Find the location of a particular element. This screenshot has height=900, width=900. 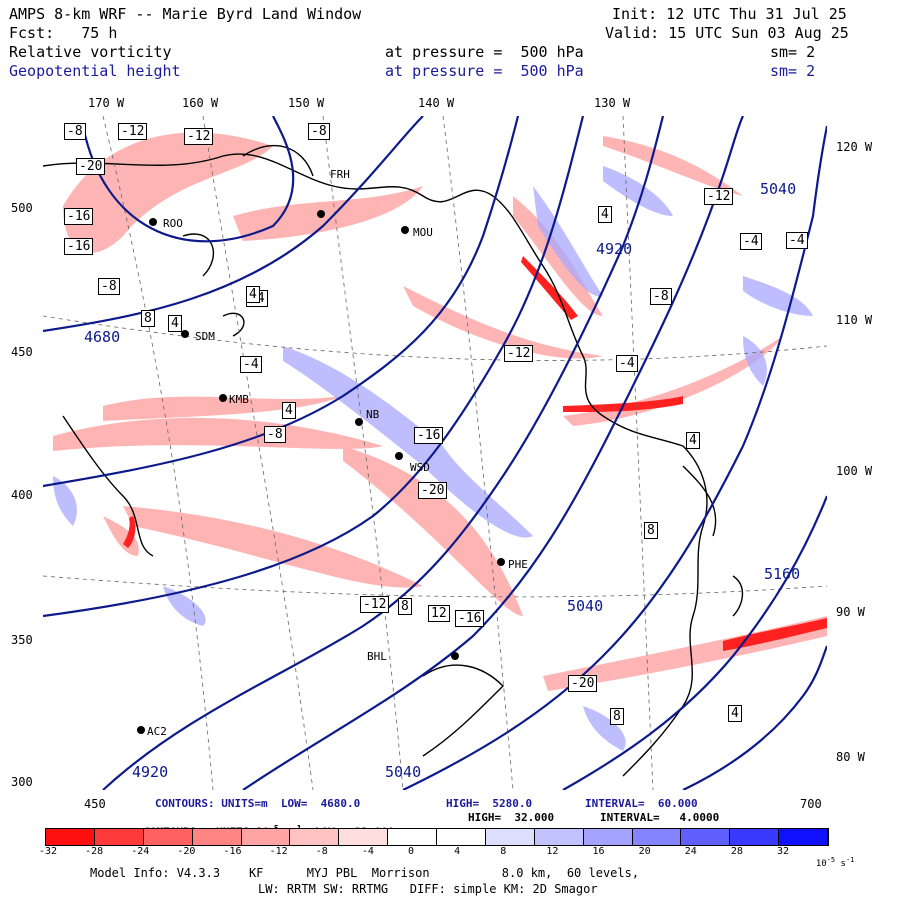

station-label: ROO is located at coordinates (173, 223).